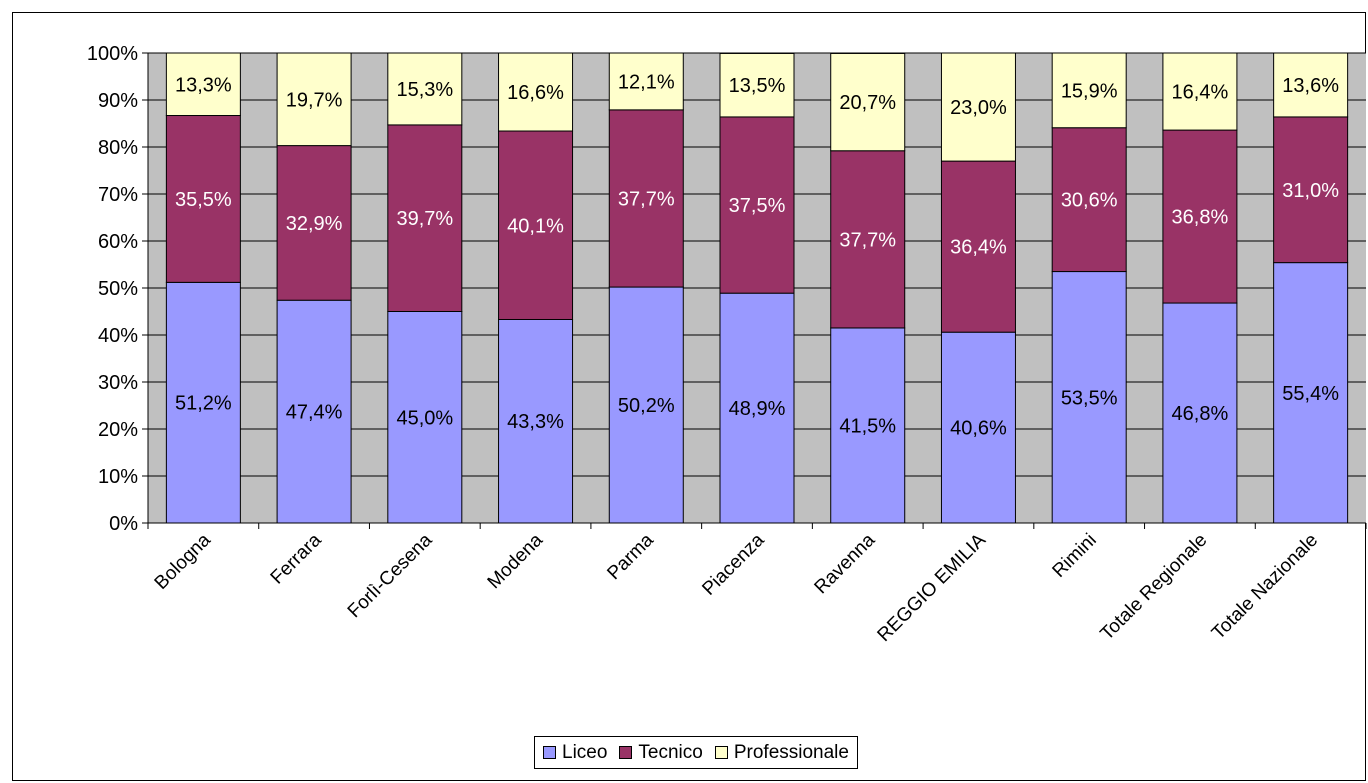 The image size is (1368, 783). I want to click on data-label: 36,8%, so click(1200, 218).